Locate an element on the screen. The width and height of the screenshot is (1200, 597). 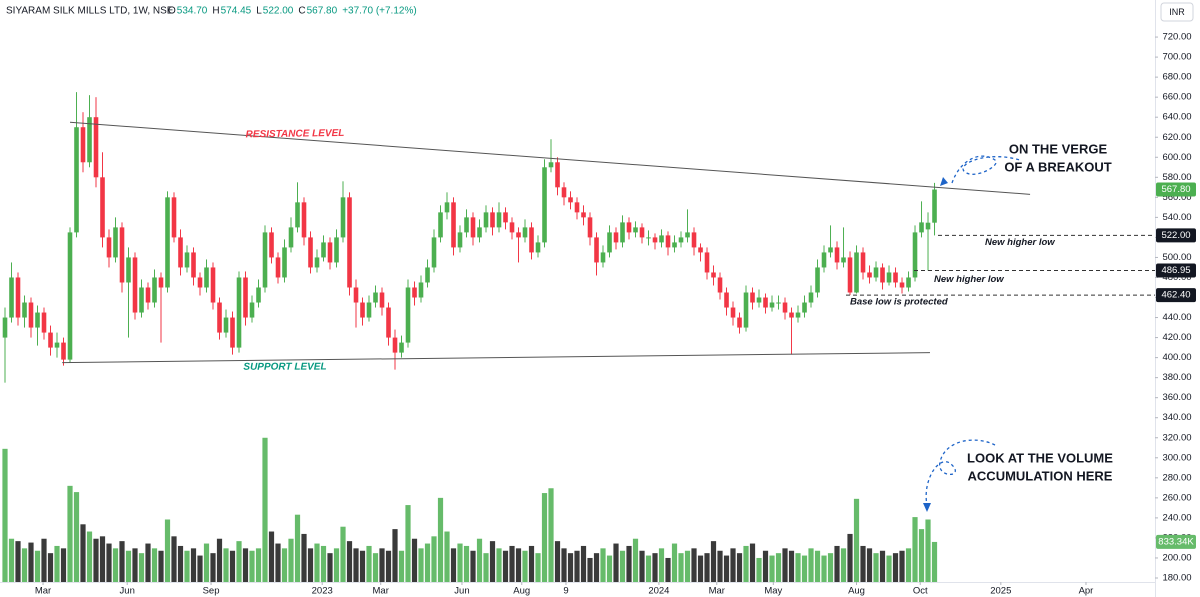
y-tick-label: 700.00 is located at coordinates (1176, 57).